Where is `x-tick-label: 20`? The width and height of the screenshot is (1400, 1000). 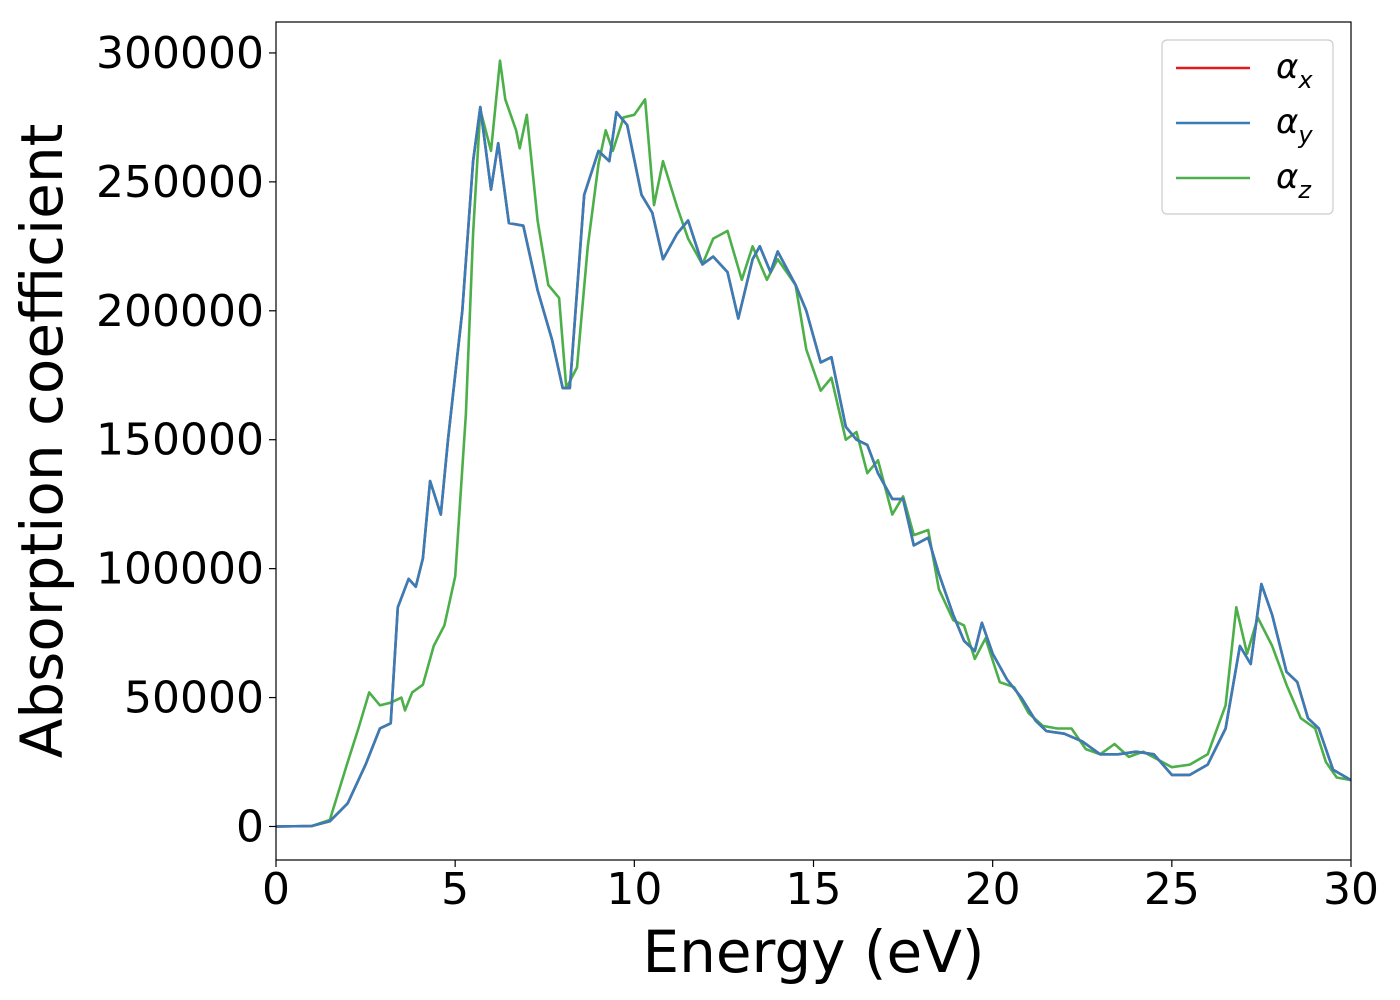
x-tick-label: 20 is located at coordinates (993, 889).